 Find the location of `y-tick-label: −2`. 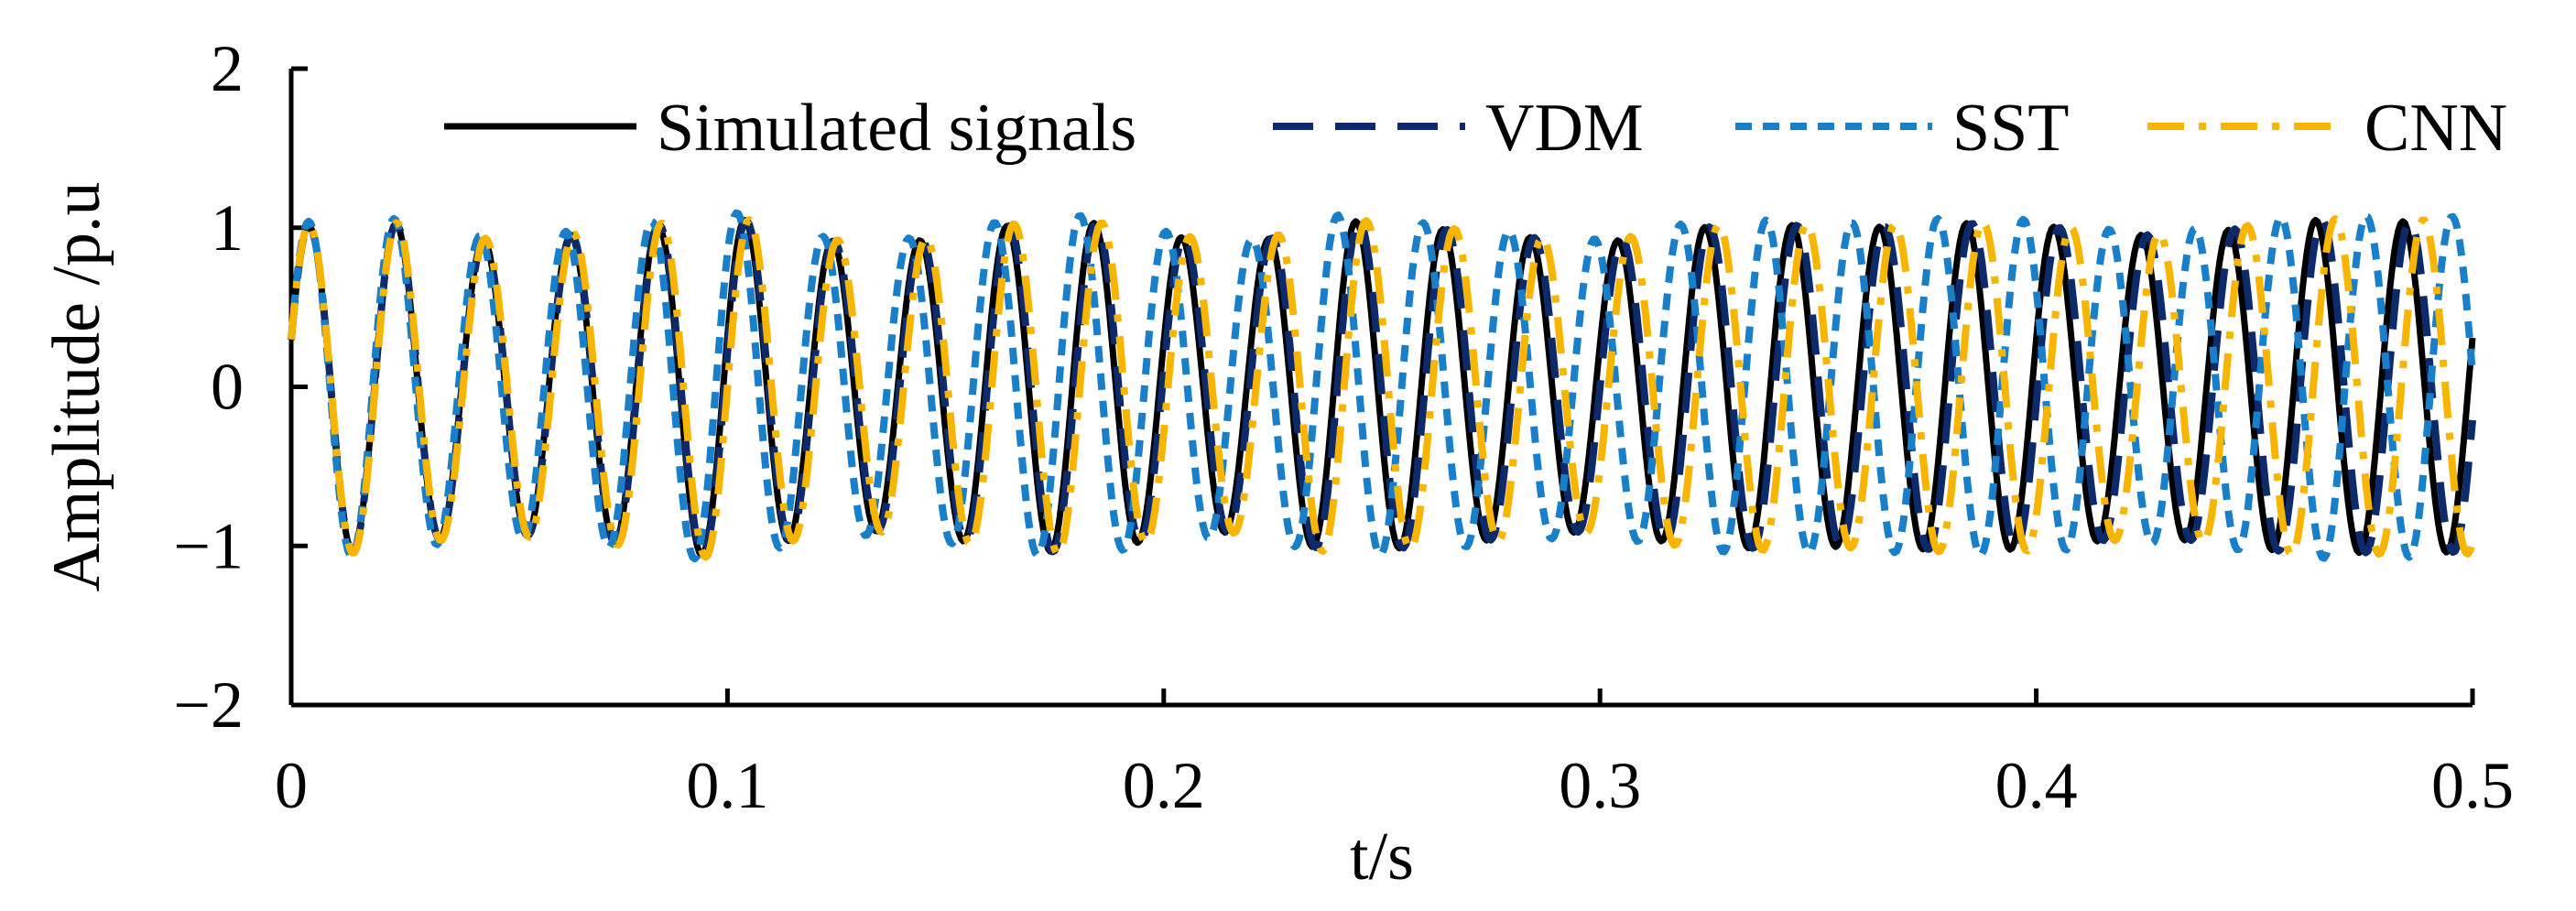

y-tick-label: −2 is located at coordinates (208, 705).